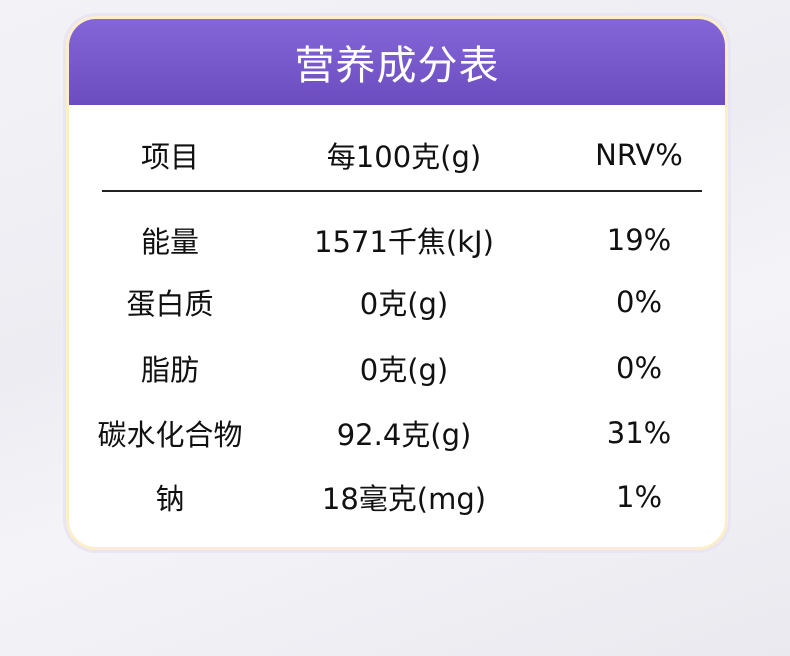 The height and width of the screenshot is (656, 790). Describe the element at coordinates (404, 157) in the screenshot. I see `column-header-per100g: 每100克(g)` at that location.